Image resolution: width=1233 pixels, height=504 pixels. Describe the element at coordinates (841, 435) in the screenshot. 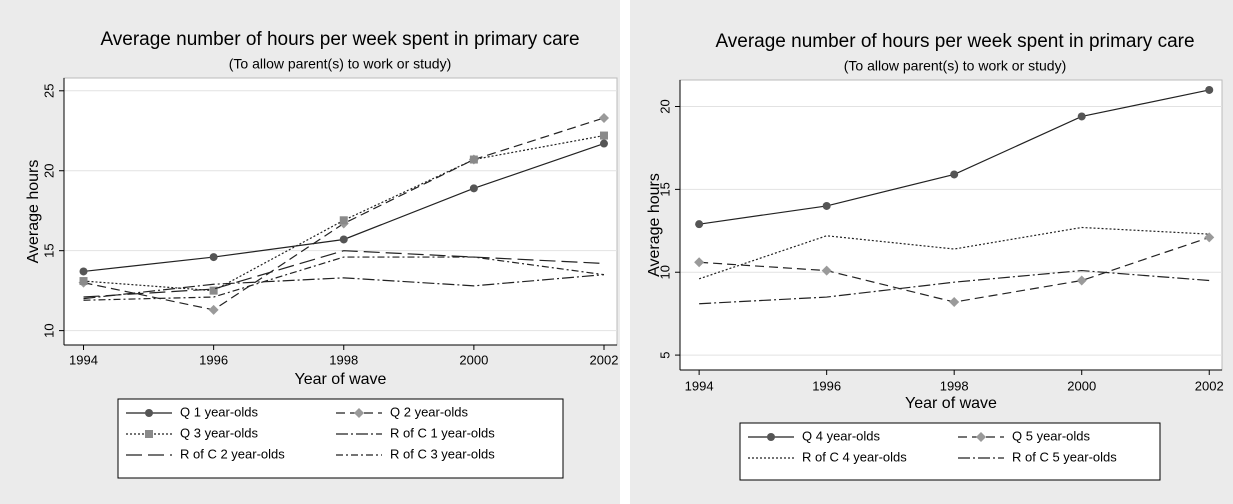

I see `legend-label: Q 4 year-olds` at that location.